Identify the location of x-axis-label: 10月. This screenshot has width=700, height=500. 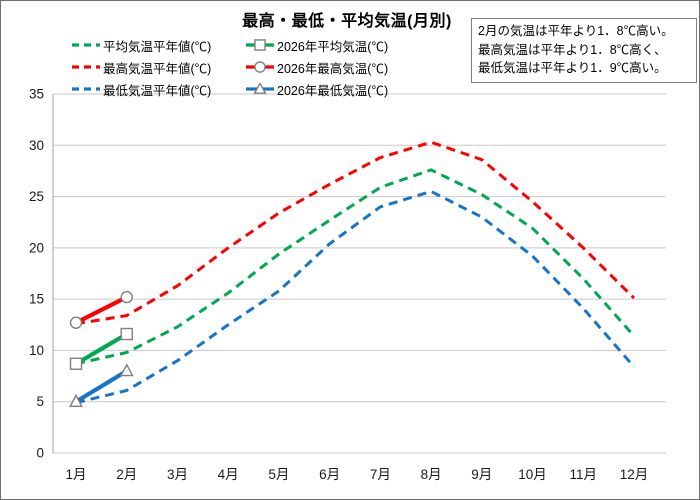
(532, 474).